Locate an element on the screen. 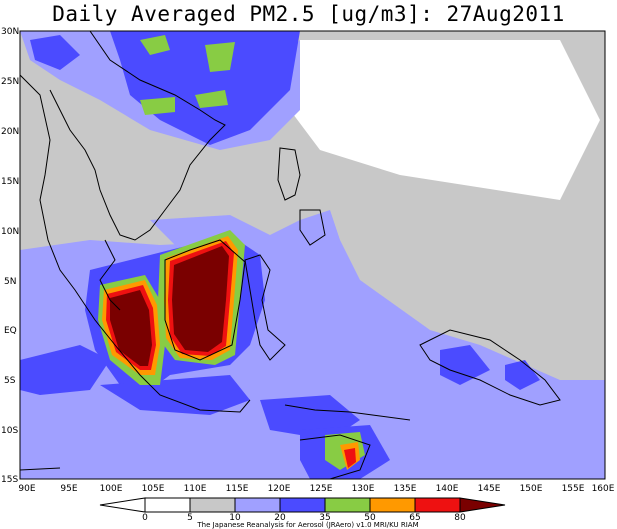  colorbar-tick: 35 is located at coordinates (324, 518).